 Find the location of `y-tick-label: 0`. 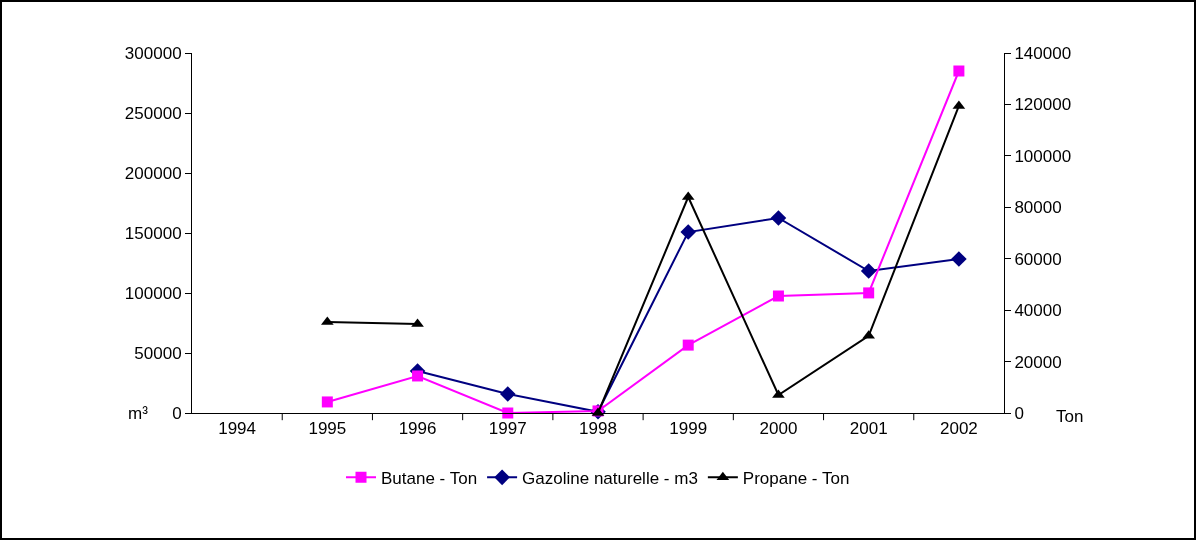

y-tick-label: 0 is located at coordinates (177, 413).